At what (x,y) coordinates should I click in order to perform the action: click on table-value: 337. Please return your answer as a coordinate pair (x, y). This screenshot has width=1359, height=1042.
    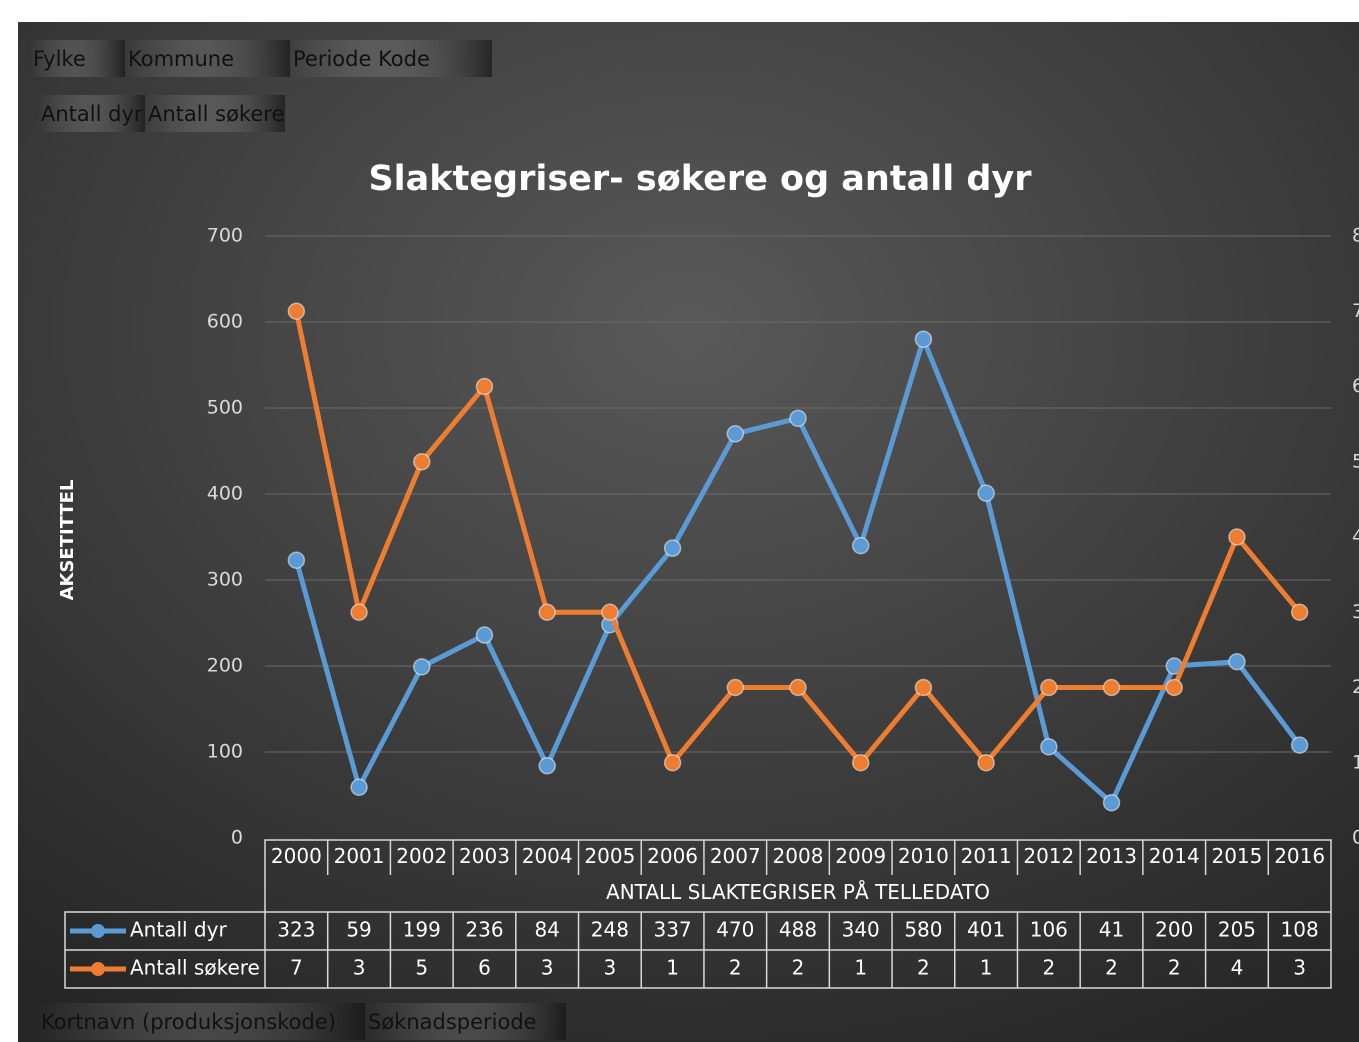
    Looking at the image, I should click on (672, 930).